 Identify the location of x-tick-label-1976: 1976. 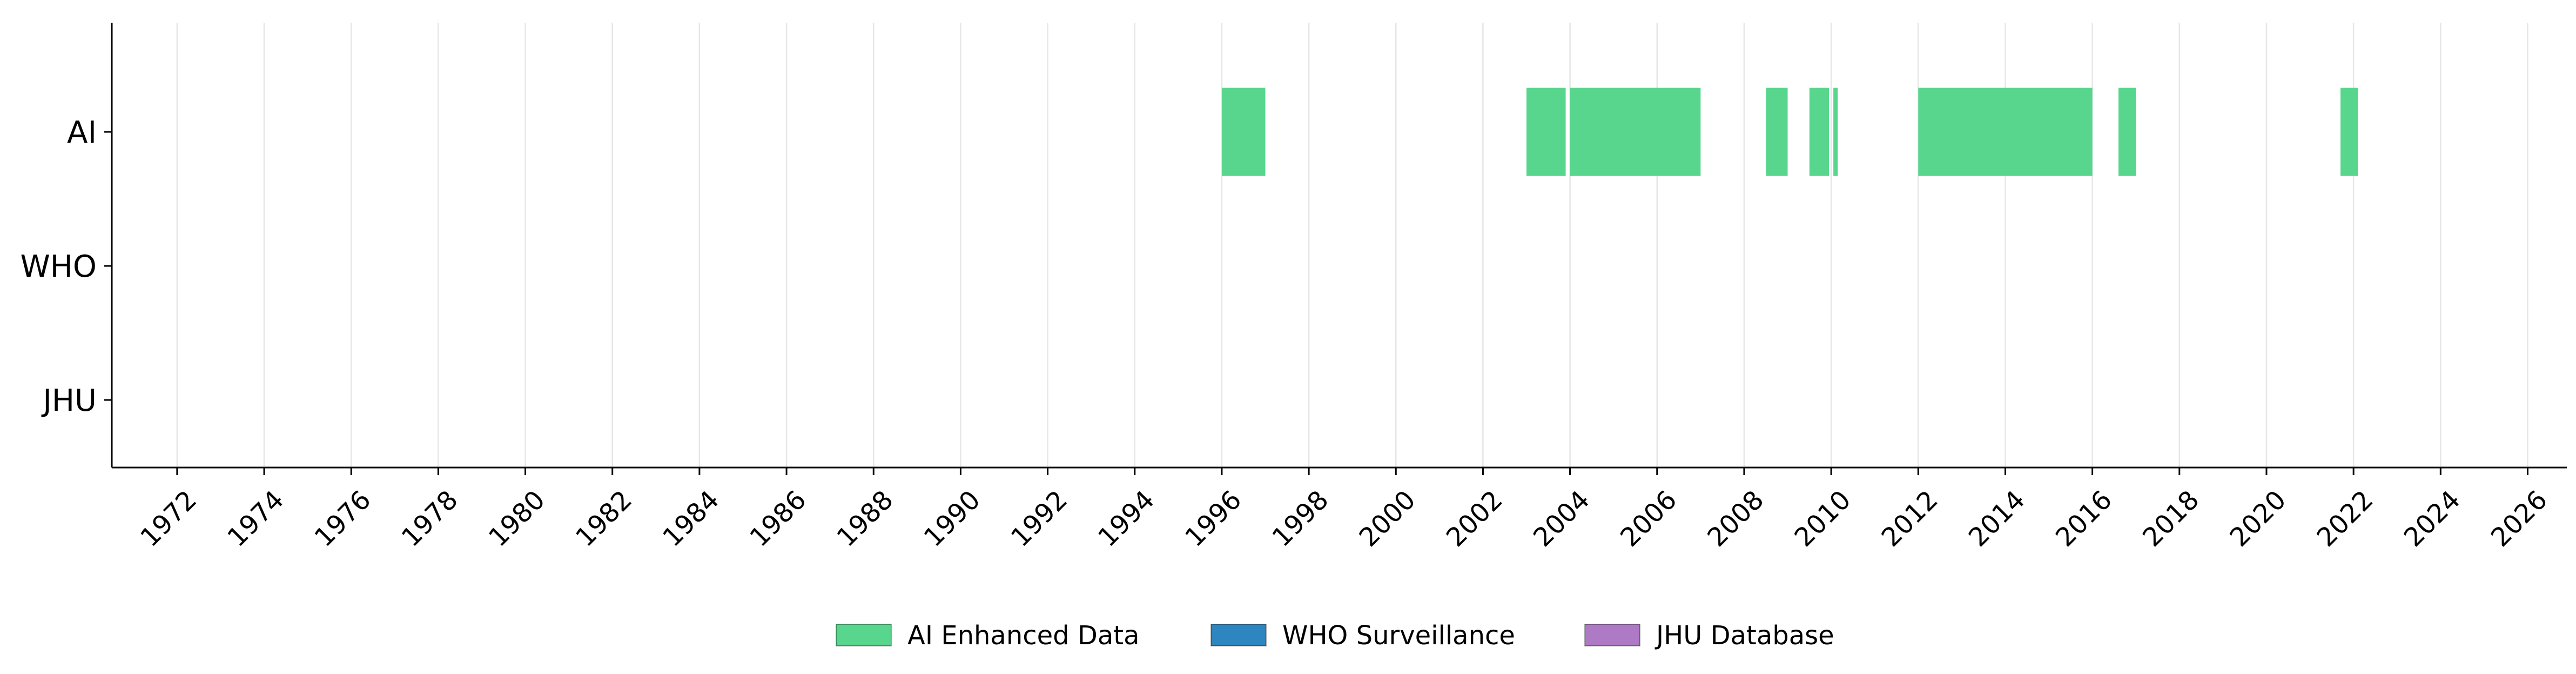
(343, 519).